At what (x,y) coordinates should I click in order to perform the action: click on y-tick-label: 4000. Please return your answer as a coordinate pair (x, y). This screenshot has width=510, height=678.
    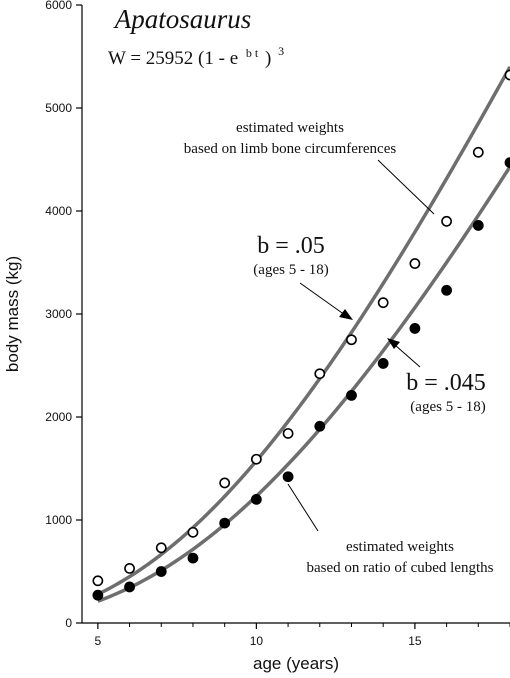
    Looking at the image, I should click on (58, 211).